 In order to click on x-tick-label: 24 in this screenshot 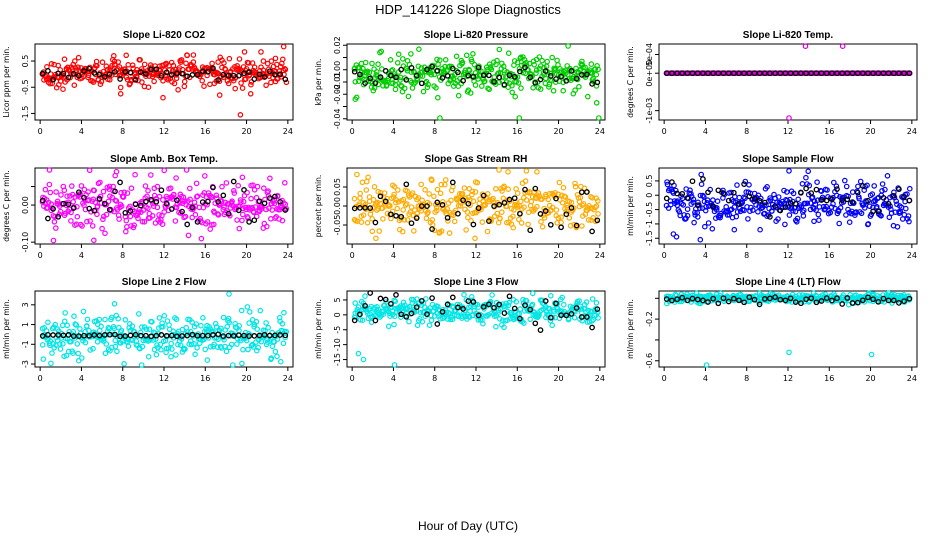, I will do `click(912, 131)`.